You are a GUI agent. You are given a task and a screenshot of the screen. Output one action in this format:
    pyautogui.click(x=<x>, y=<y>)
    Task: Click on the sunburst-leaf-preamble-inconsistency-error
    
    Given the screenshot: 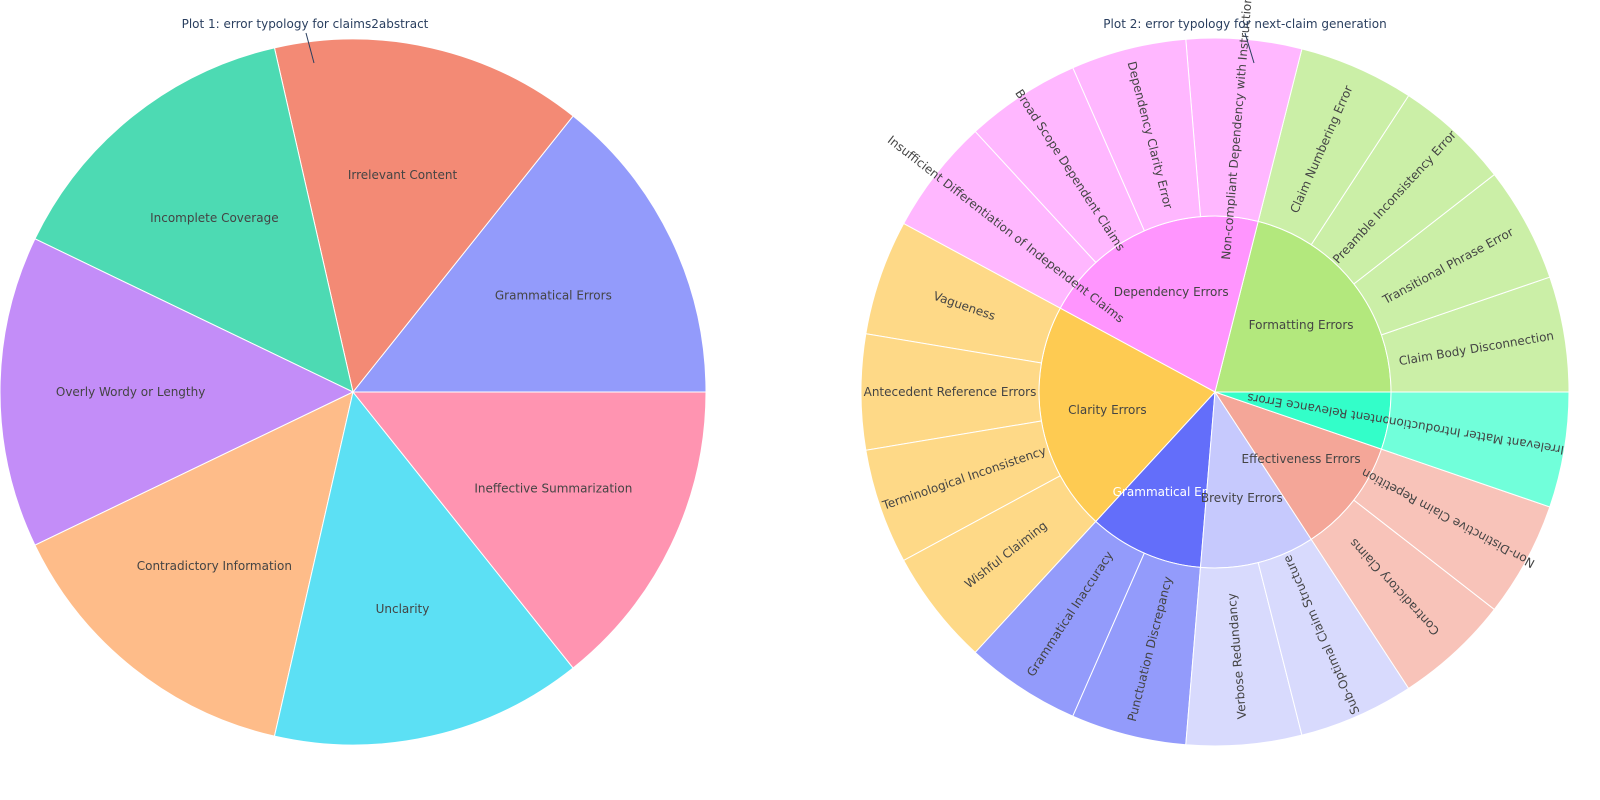 What is the action you would take?
    pyautogui.click(x=1403, y=189)
    